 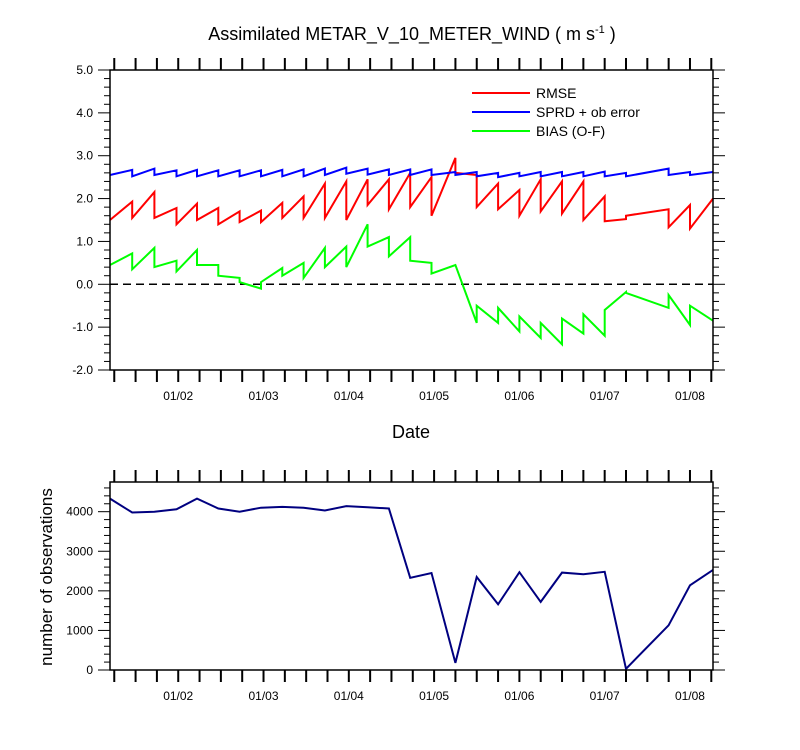 I want to click on chart-title-text: Assimilated METAR_V_10_METER_WIND, so click(x=379, y=34).